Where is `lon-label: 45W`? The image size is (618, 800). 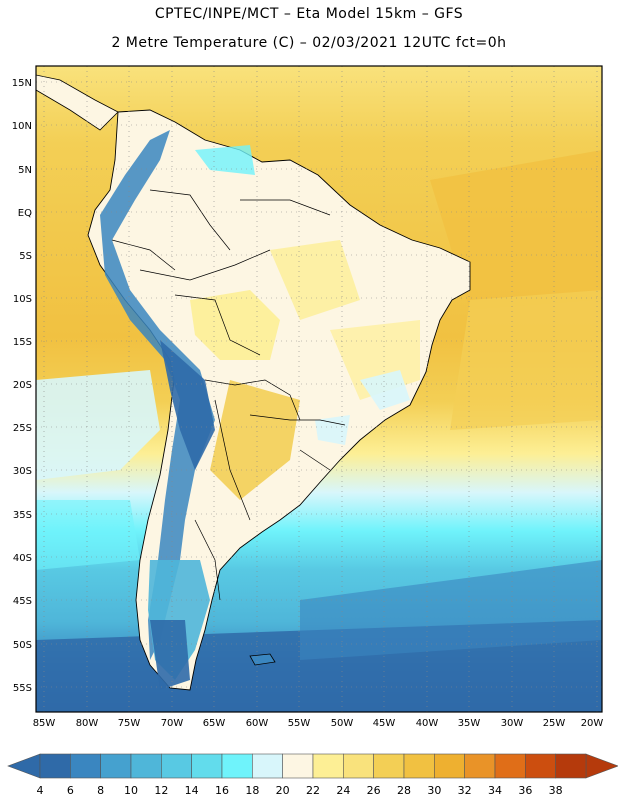 lon-label: 45W is located at coordinates (384, 723).